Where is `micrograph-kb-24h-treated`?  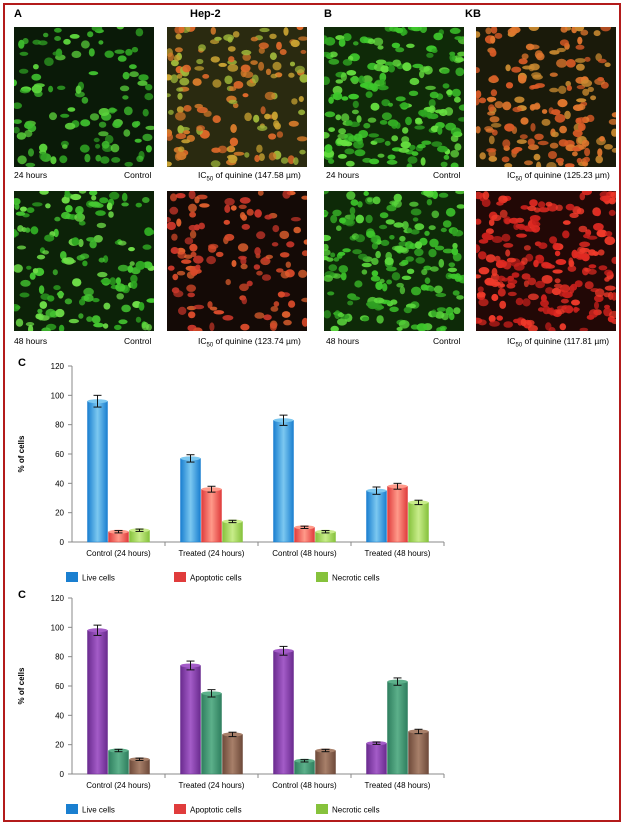
micrograph-kb-24h-treated is located at coordinates (546, 97).